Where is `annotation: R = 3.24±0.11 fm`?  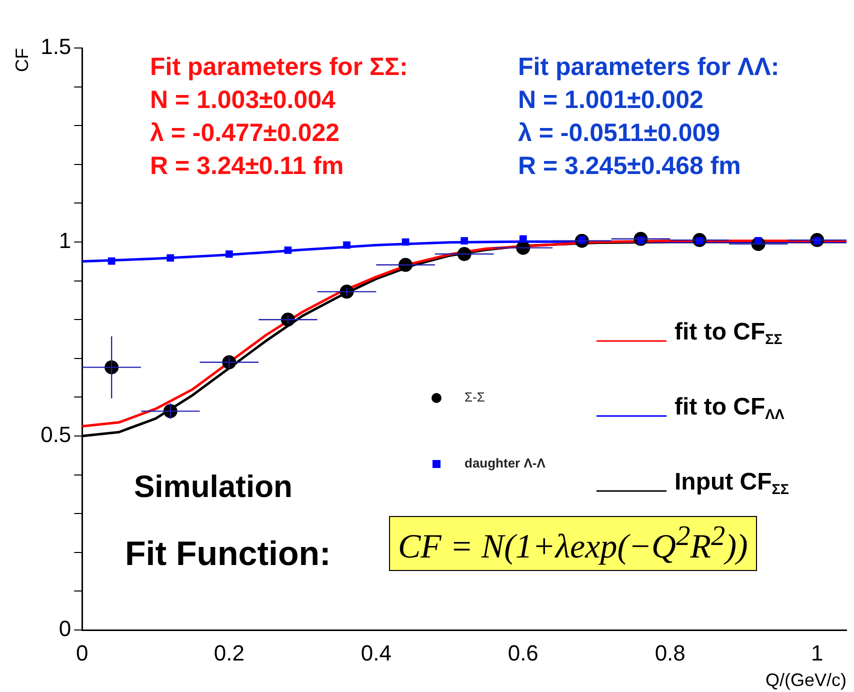 annotation: R = 3.24±0.11 fm is located at coordinates (247, 166).